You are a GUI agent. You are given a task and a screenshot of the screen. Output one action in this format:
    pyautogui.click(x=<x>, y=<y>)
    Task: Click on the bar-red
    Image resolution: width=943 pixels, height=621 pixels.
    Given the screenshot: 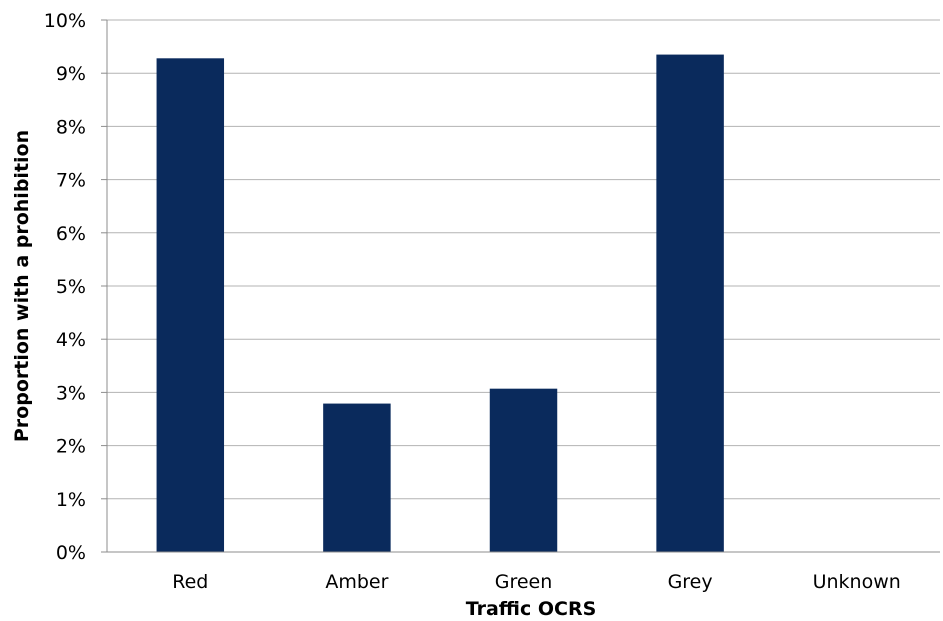 What is the action you would take?
    pyautogui.click(x=190, y=305)
    